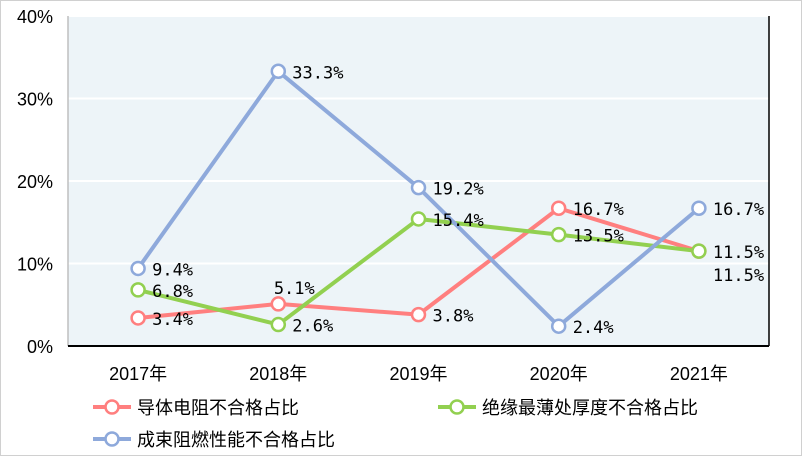 Image resolution: width=802 pixels, height=456 pixels. Describe the element at coordinates (35, 17) in the screenshot. I see `y-tick-label: 40%` at that location.